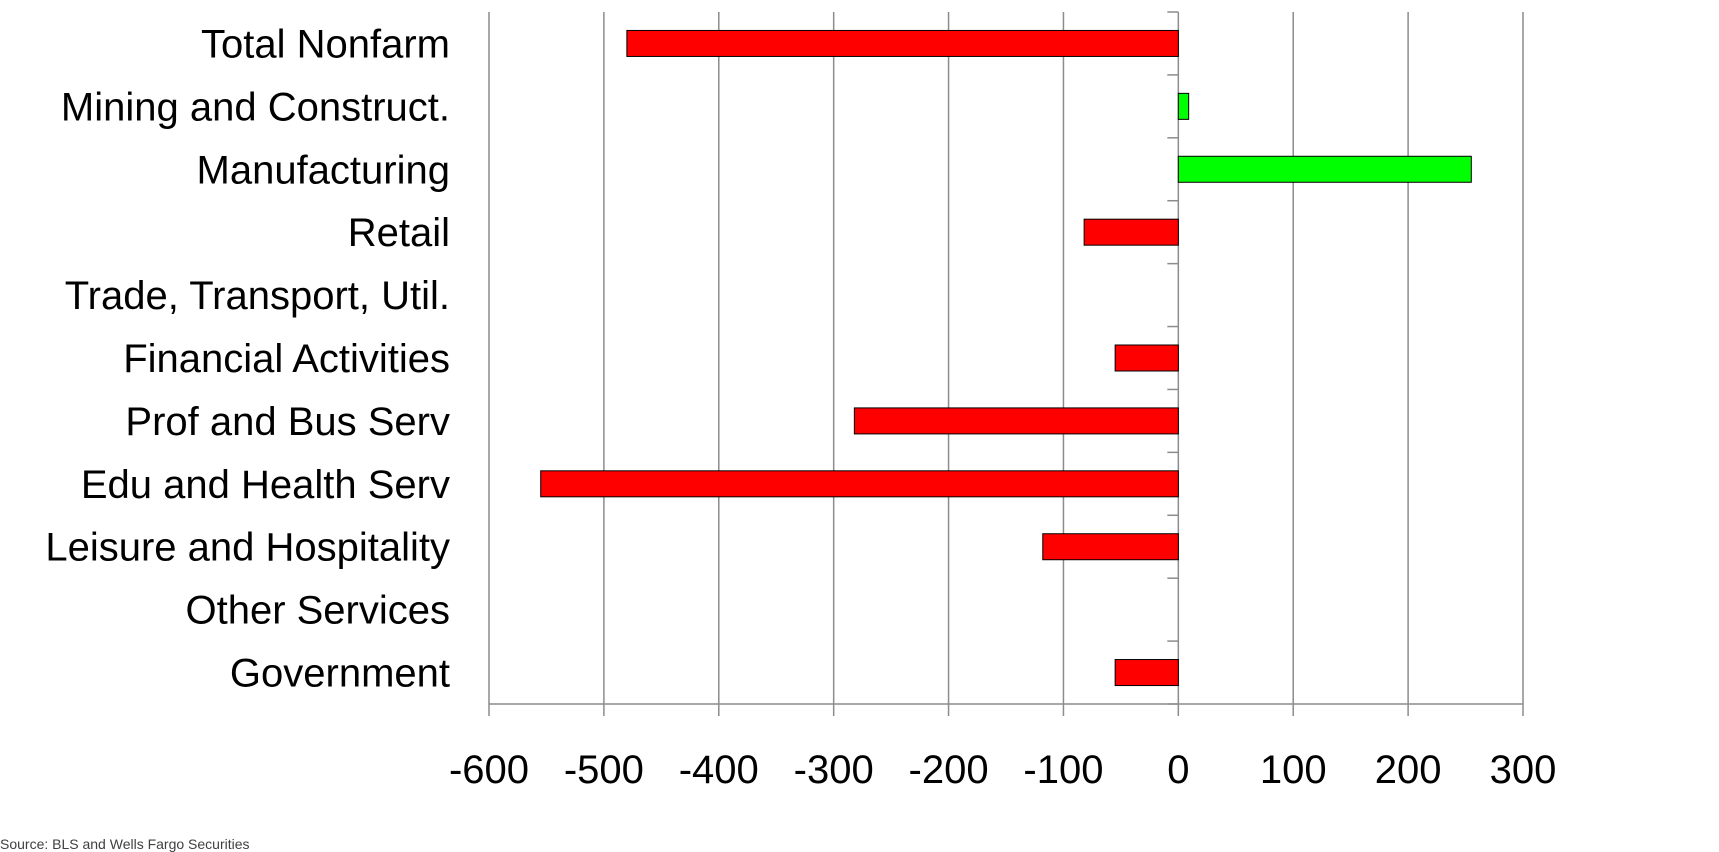 This screenshot has height=852, width=1719. What do you see at coordinates (834, 770) in the screenshot?
I see `x-tick-label: -300` at bounding box center [834, 770].